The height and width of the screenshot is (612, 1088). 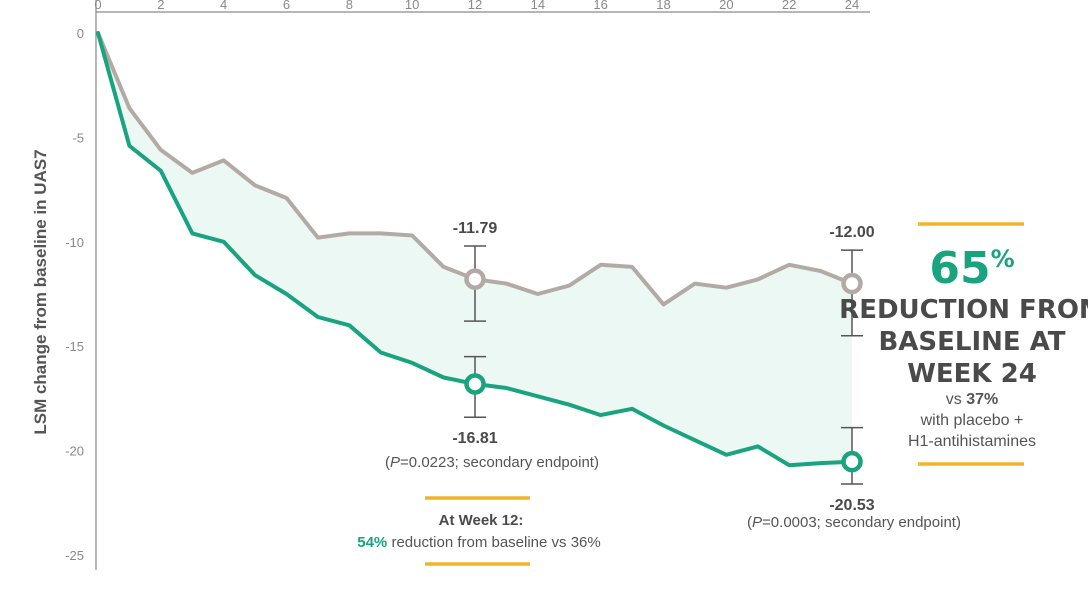 What do you see at coordinates (349, 6) in the screenshot?
I see `x-tick-label: 8` at bounding box center [349, 6].